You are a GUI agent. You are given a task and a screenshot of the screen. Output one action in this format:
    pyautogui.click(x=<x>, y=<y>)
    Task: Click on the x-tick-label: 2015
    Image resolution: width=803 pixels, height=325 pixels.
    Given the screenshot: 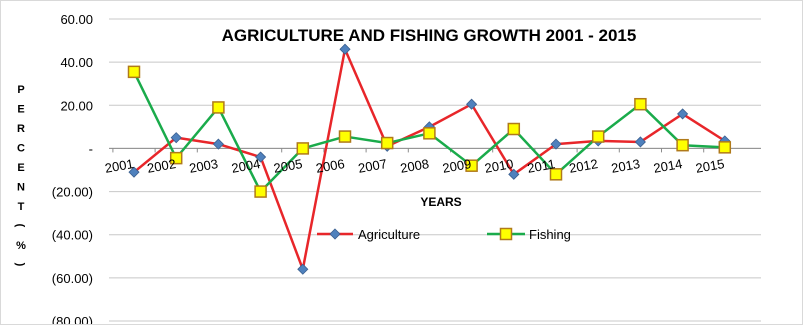 What is the action you would take?
    pyautogui.click(x=709, y=166)
    